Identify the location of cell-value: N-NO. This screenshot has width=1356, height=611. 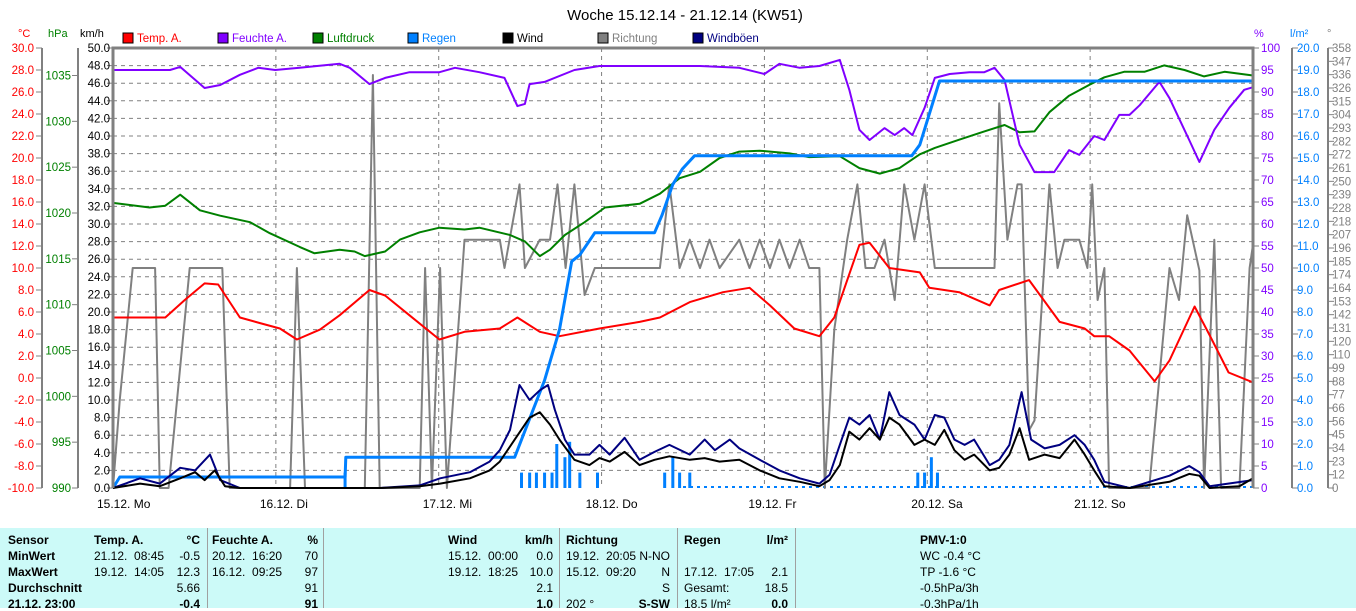
(654, 556).